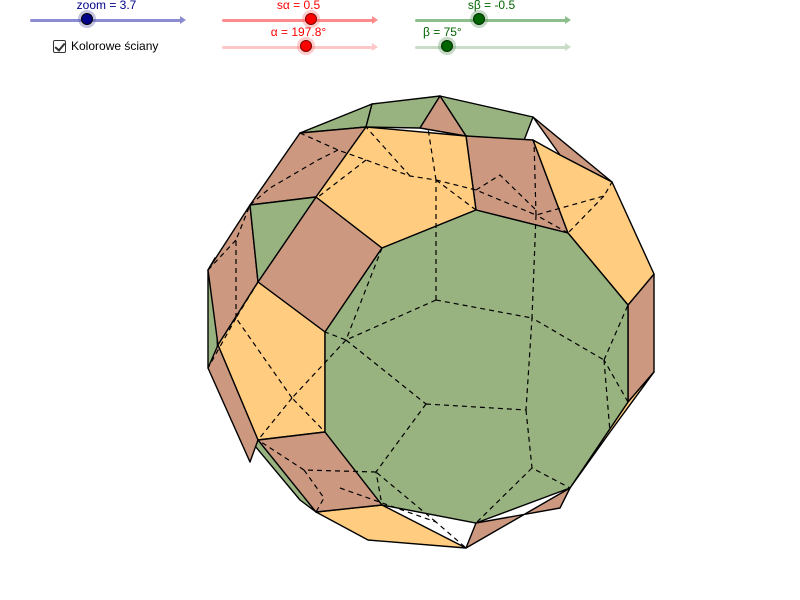 The height and width of the screenshot is (600, 800). Describe the element at coordinates (479, 19) in the screenshot. I see `s-beta-knob` at that location.